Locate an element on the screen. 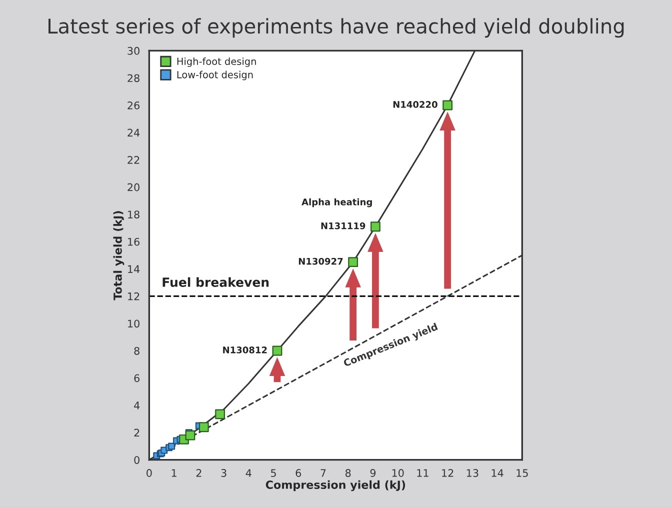 This screenshot has width=672, height=507. x-tick-label: 2 is located at coordinates (199, 473).